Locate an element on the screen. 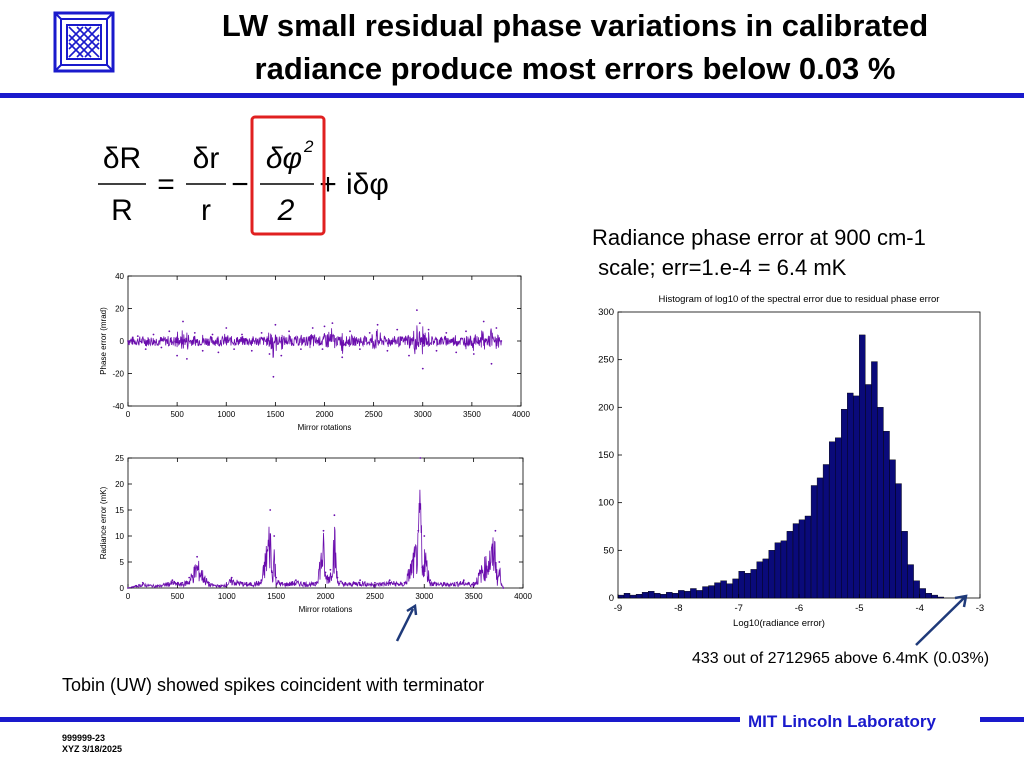 Image resolution: width=1024 pixels, height=768 pixels. phase-error-equation: δR R = δr r − δφ 2 2 + iδφ is located at coordinates (243, 175).